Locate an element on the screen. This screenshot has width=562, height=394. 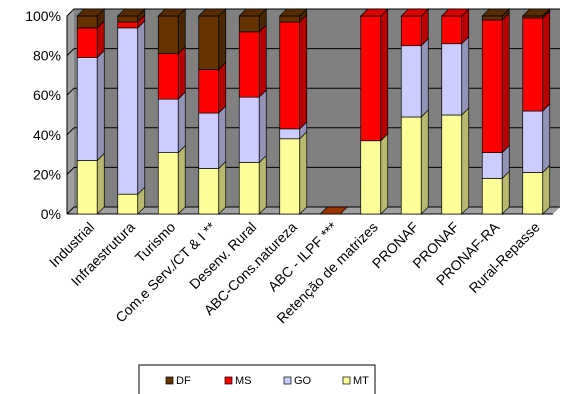
legend-label-df: DF is located at coordinates (183, 381).